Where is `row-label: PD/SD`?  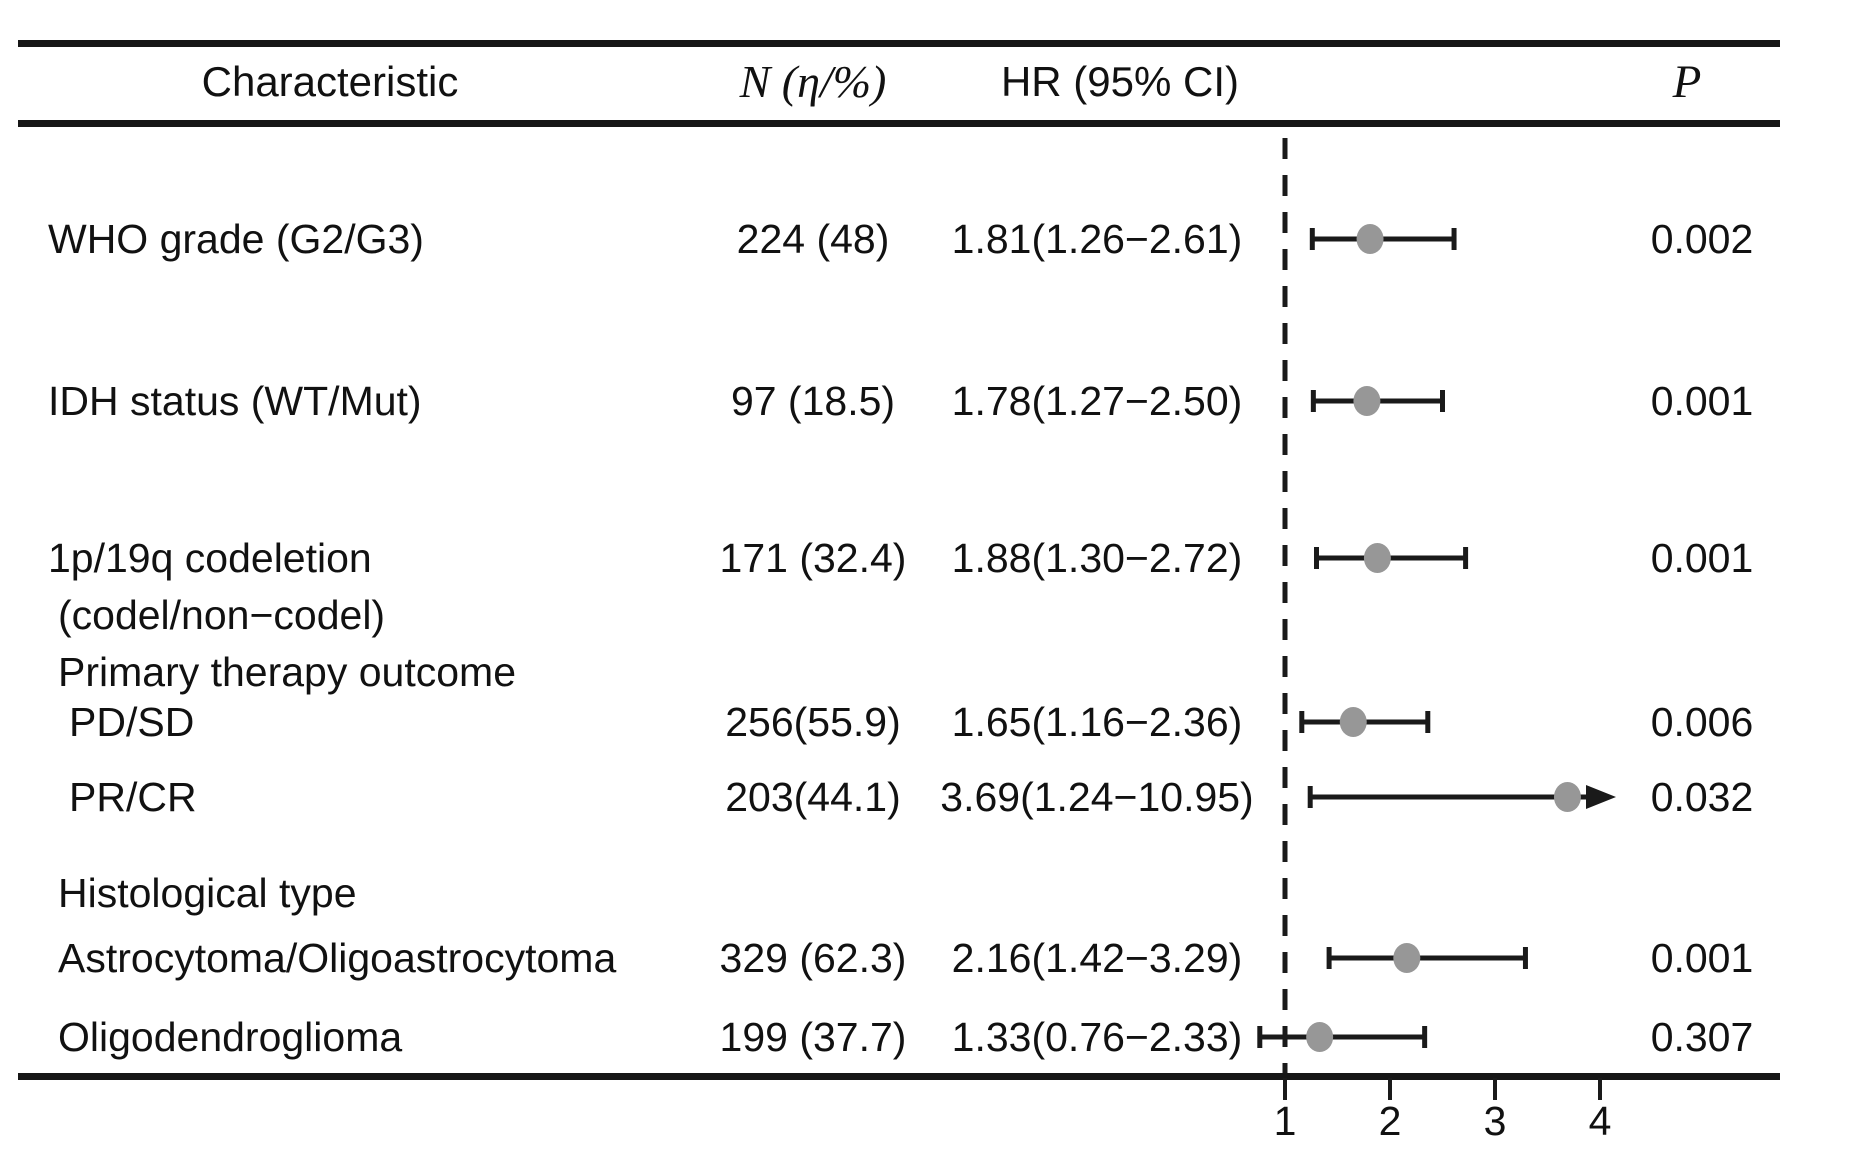 row-label: PD/SD is located at coordinates (132, 722).